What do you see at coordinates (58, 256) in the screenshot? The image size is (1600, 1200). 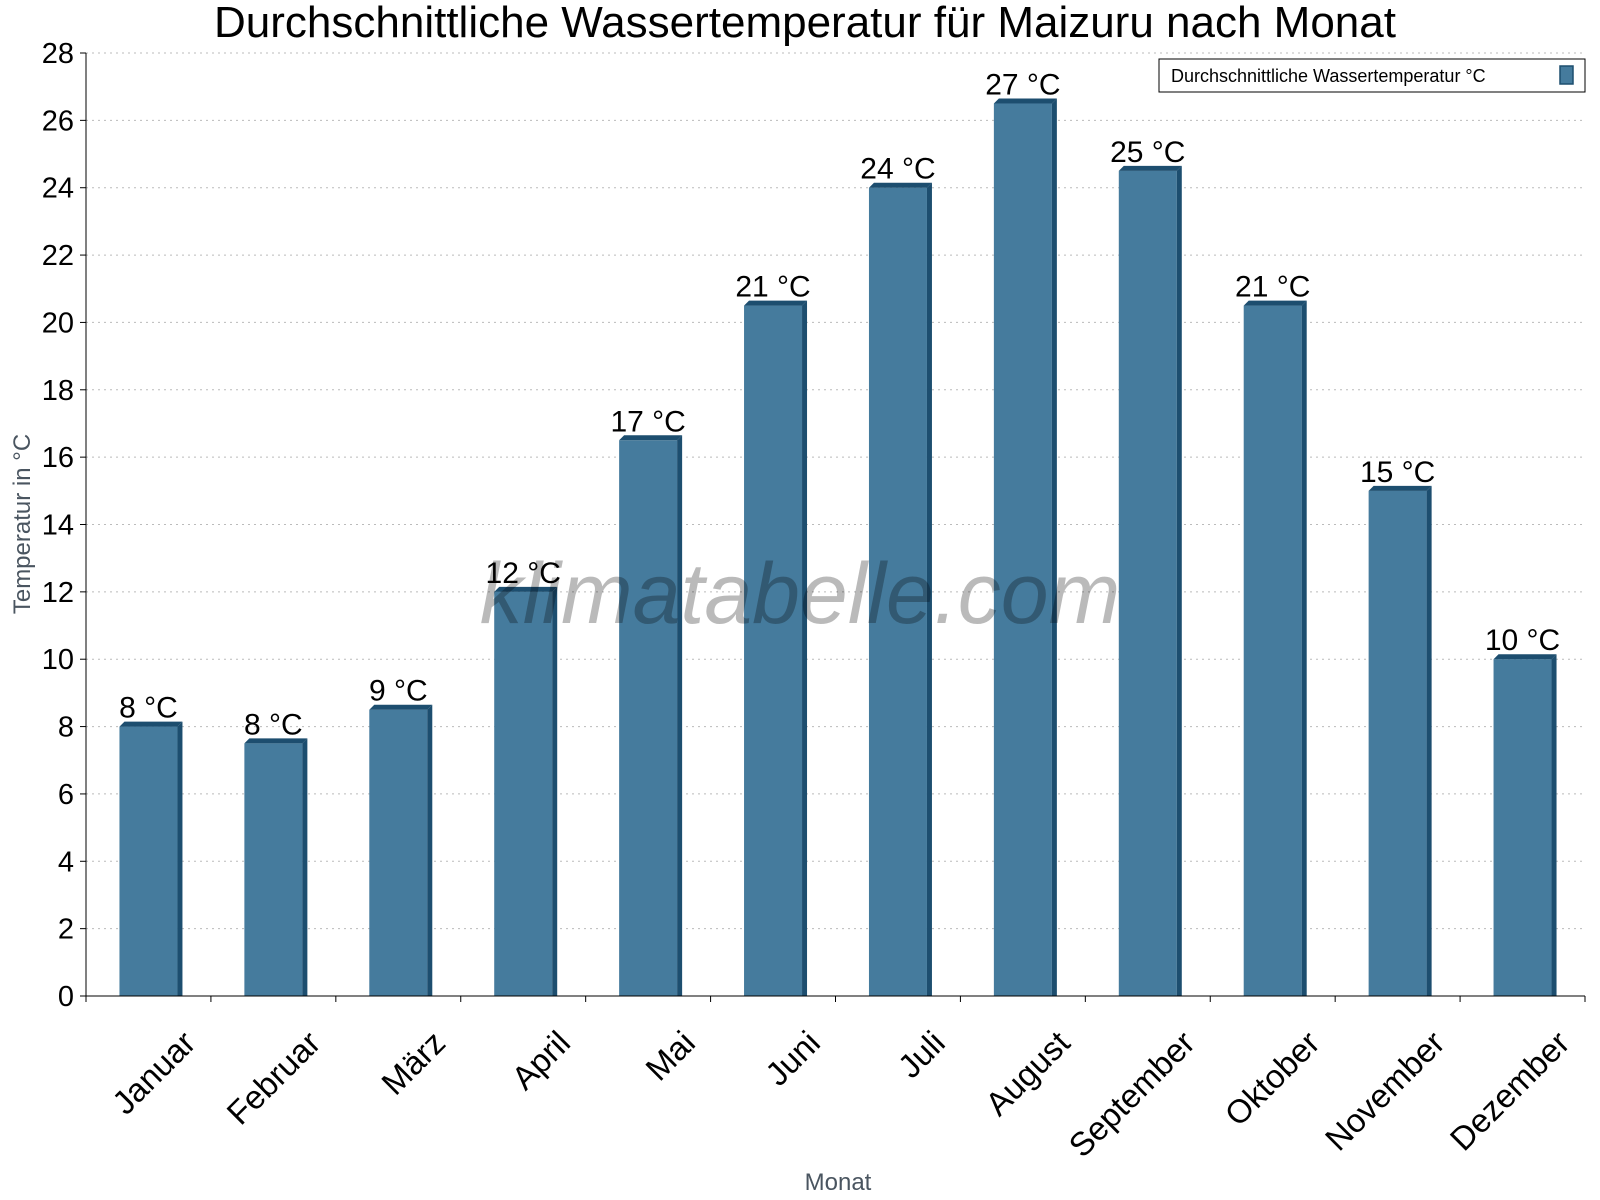 I see `y-tick-label: 22` at bounding box center [58, 256].